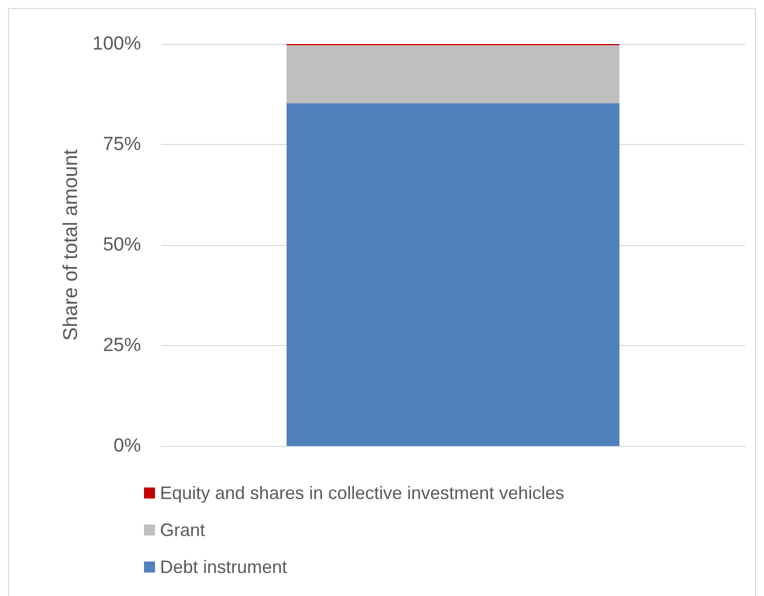  Describe the element at coordinates (122, 245) in the screenshot. I see `y-tick-label: 50%` at that location.